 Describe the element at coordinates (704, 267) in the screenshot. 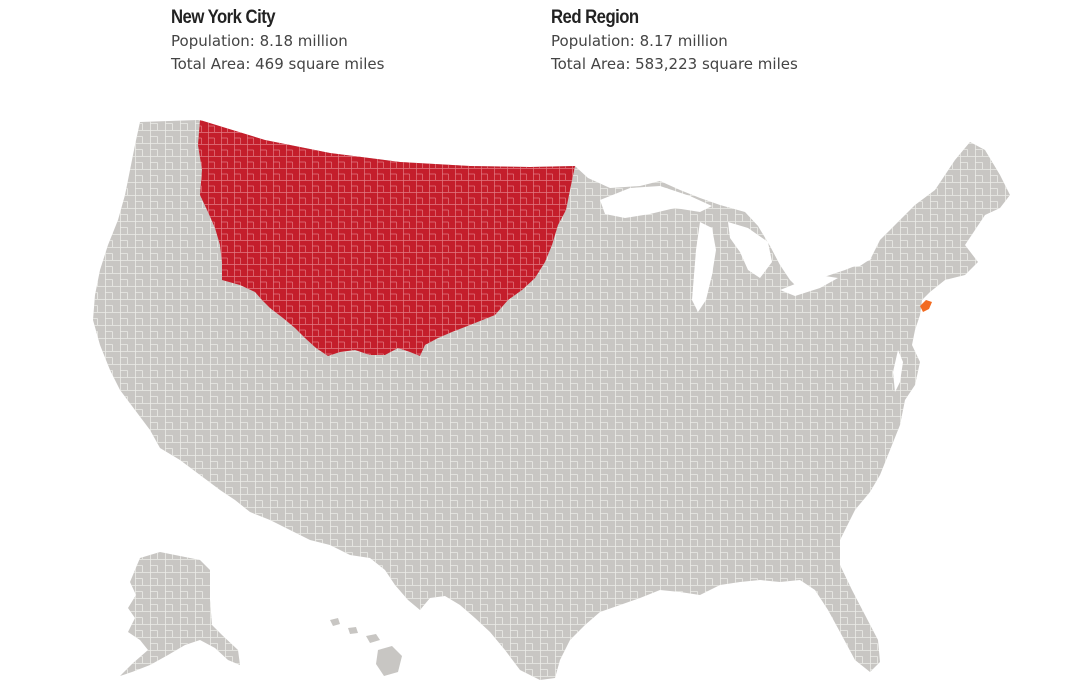

I see `lake-michigan` at that location.